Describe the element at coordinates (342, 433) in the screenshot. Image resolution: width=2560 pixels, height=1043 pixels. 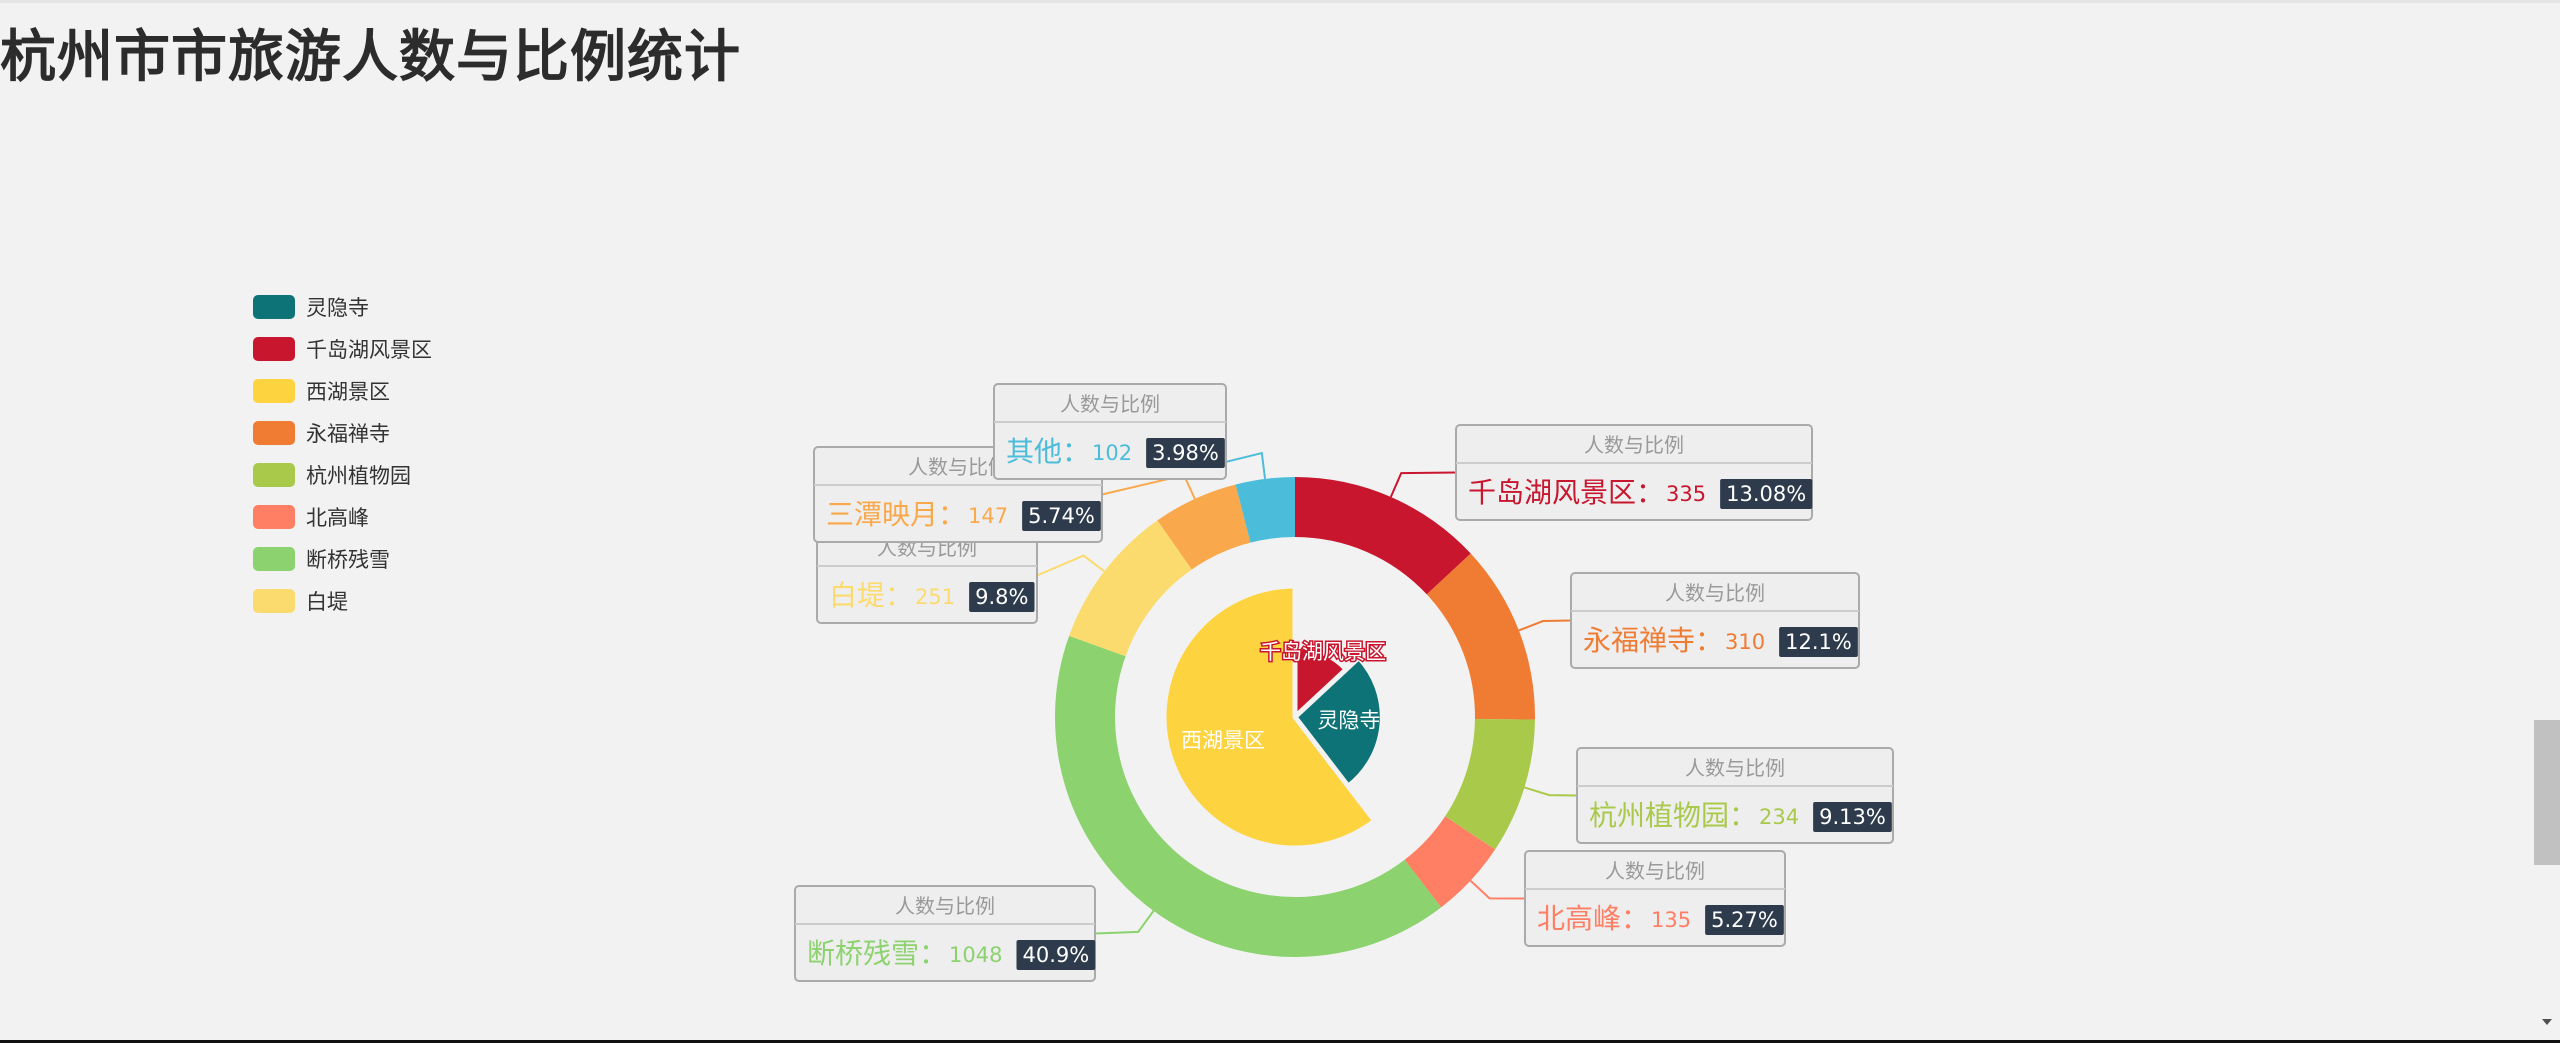
I see `legend-item: 永福禅寺` at that location.